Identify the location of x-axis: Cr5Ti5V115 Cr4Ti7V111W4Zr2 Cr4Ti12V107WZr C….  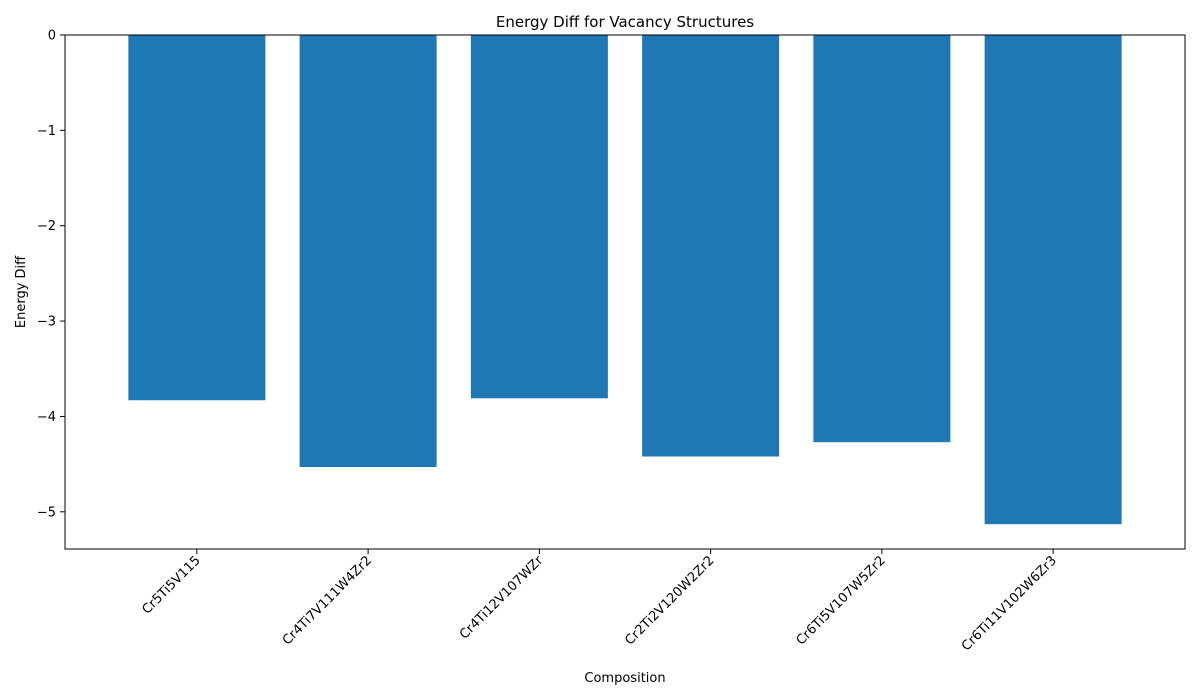
(599, 601).